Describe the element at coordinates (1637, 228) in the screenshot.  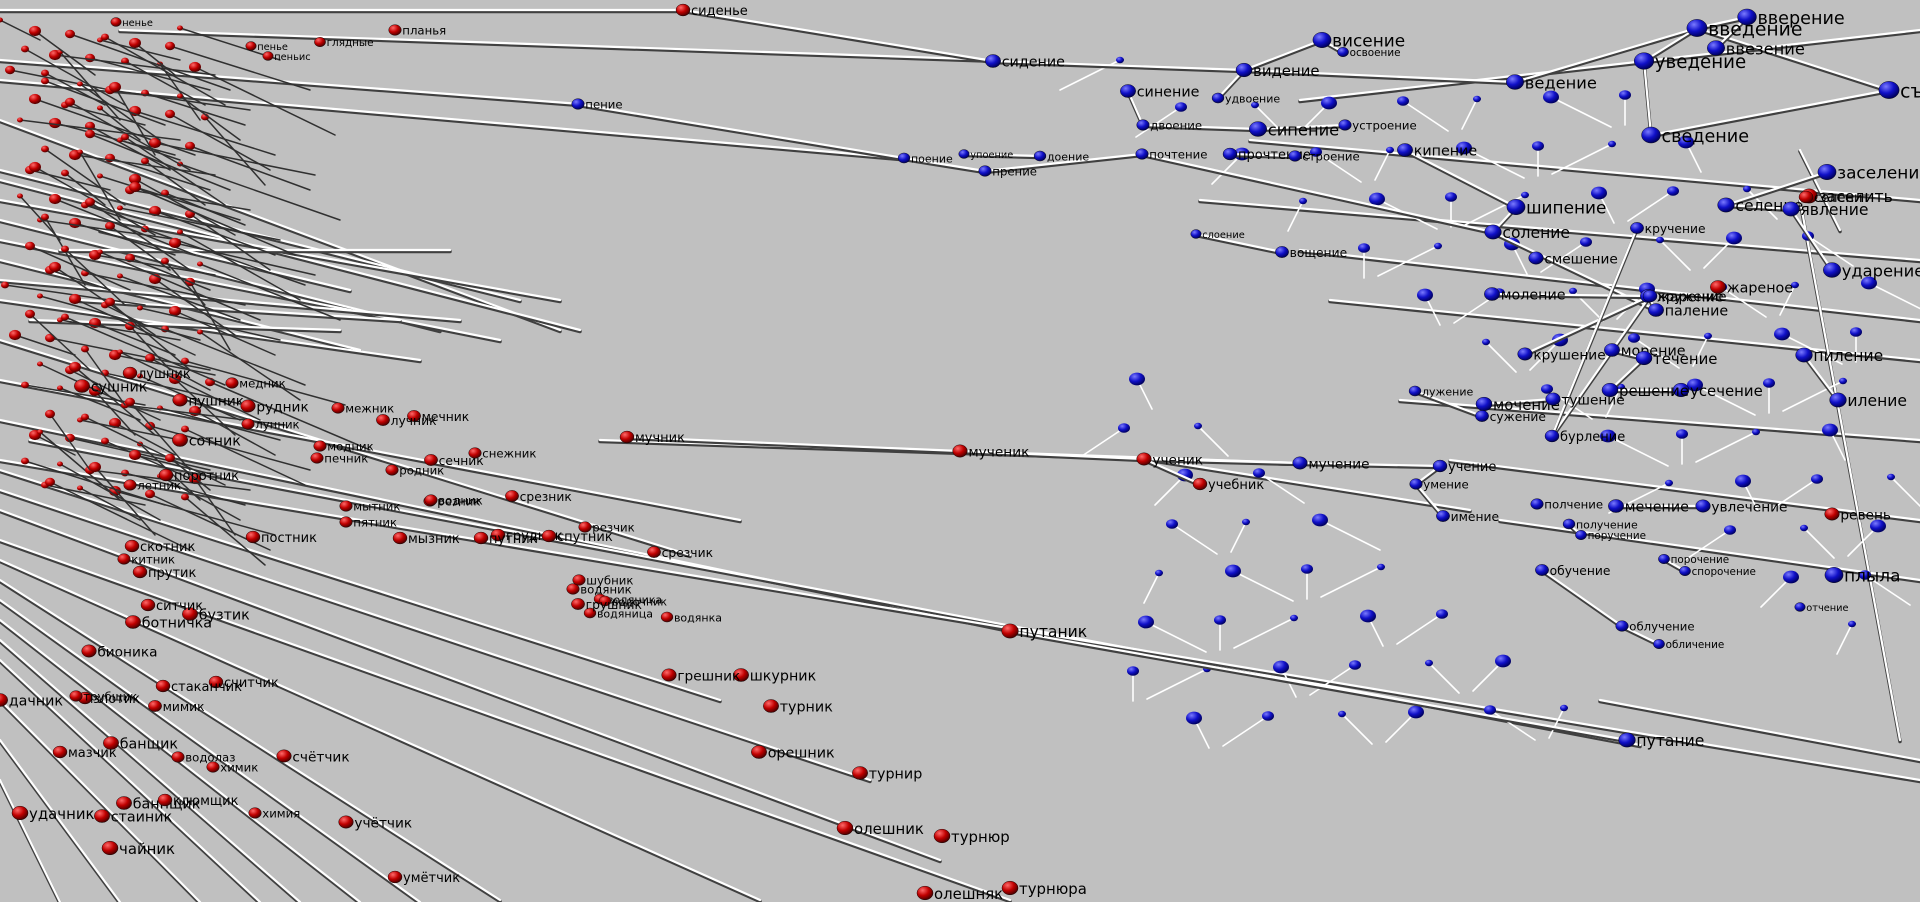
I see `node-n70` at that location.